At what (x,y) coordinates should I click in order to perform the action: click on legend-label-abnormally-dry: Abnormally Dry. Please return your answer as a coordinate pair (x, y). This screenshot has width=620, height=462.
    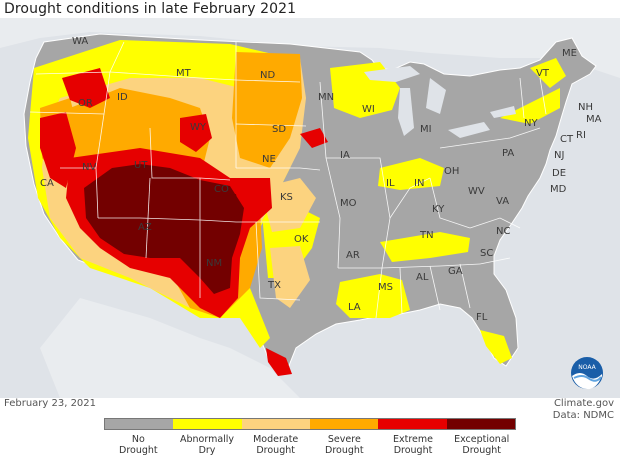
    Looking at the image, I should click on (207, 445).